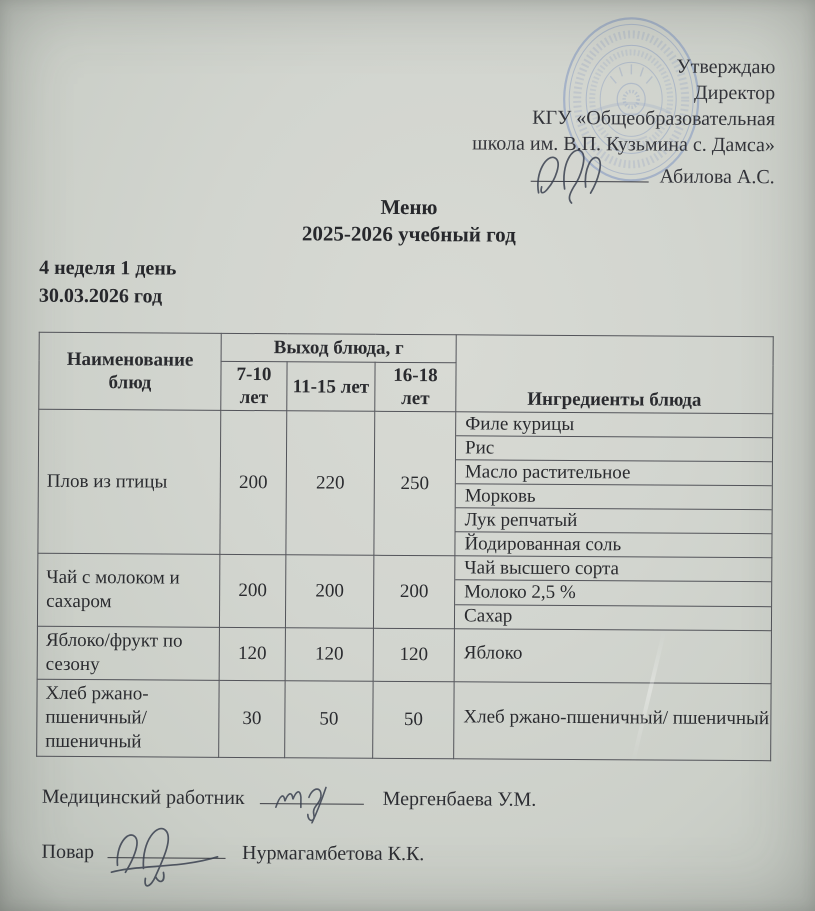 The height and width of the screenshot is (911, 815). Describe the element at coordinates (654, 118) in the screenshot. I see `approval-line-3: КГУ «Общеобразовательная` at that location.